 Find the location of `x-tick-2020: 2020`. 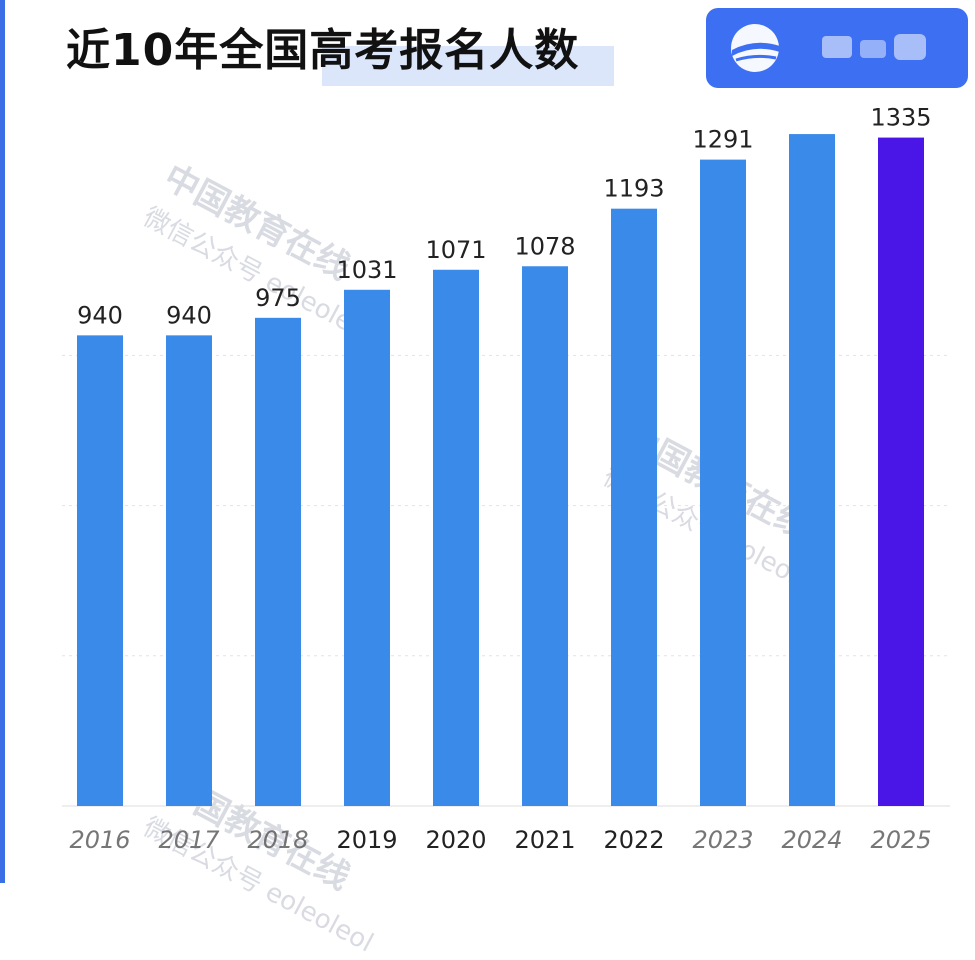

x-tick-2020: 2020 is located at coordinates (455, 840).